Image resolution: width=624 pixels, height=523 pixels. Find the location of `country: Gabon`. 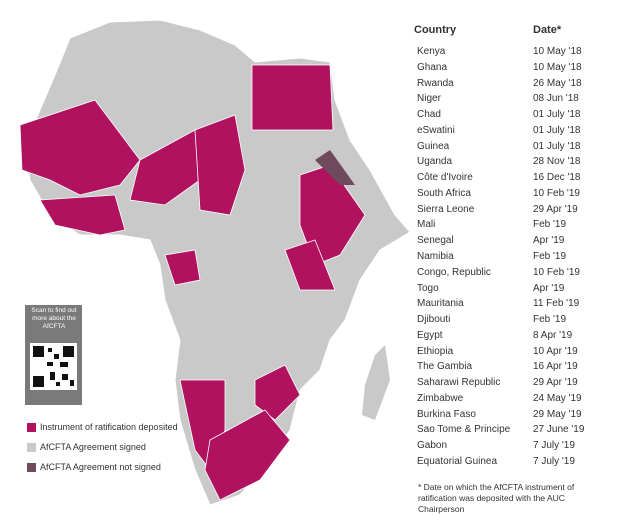

country: Gabon is located at coordinates (432, 446).